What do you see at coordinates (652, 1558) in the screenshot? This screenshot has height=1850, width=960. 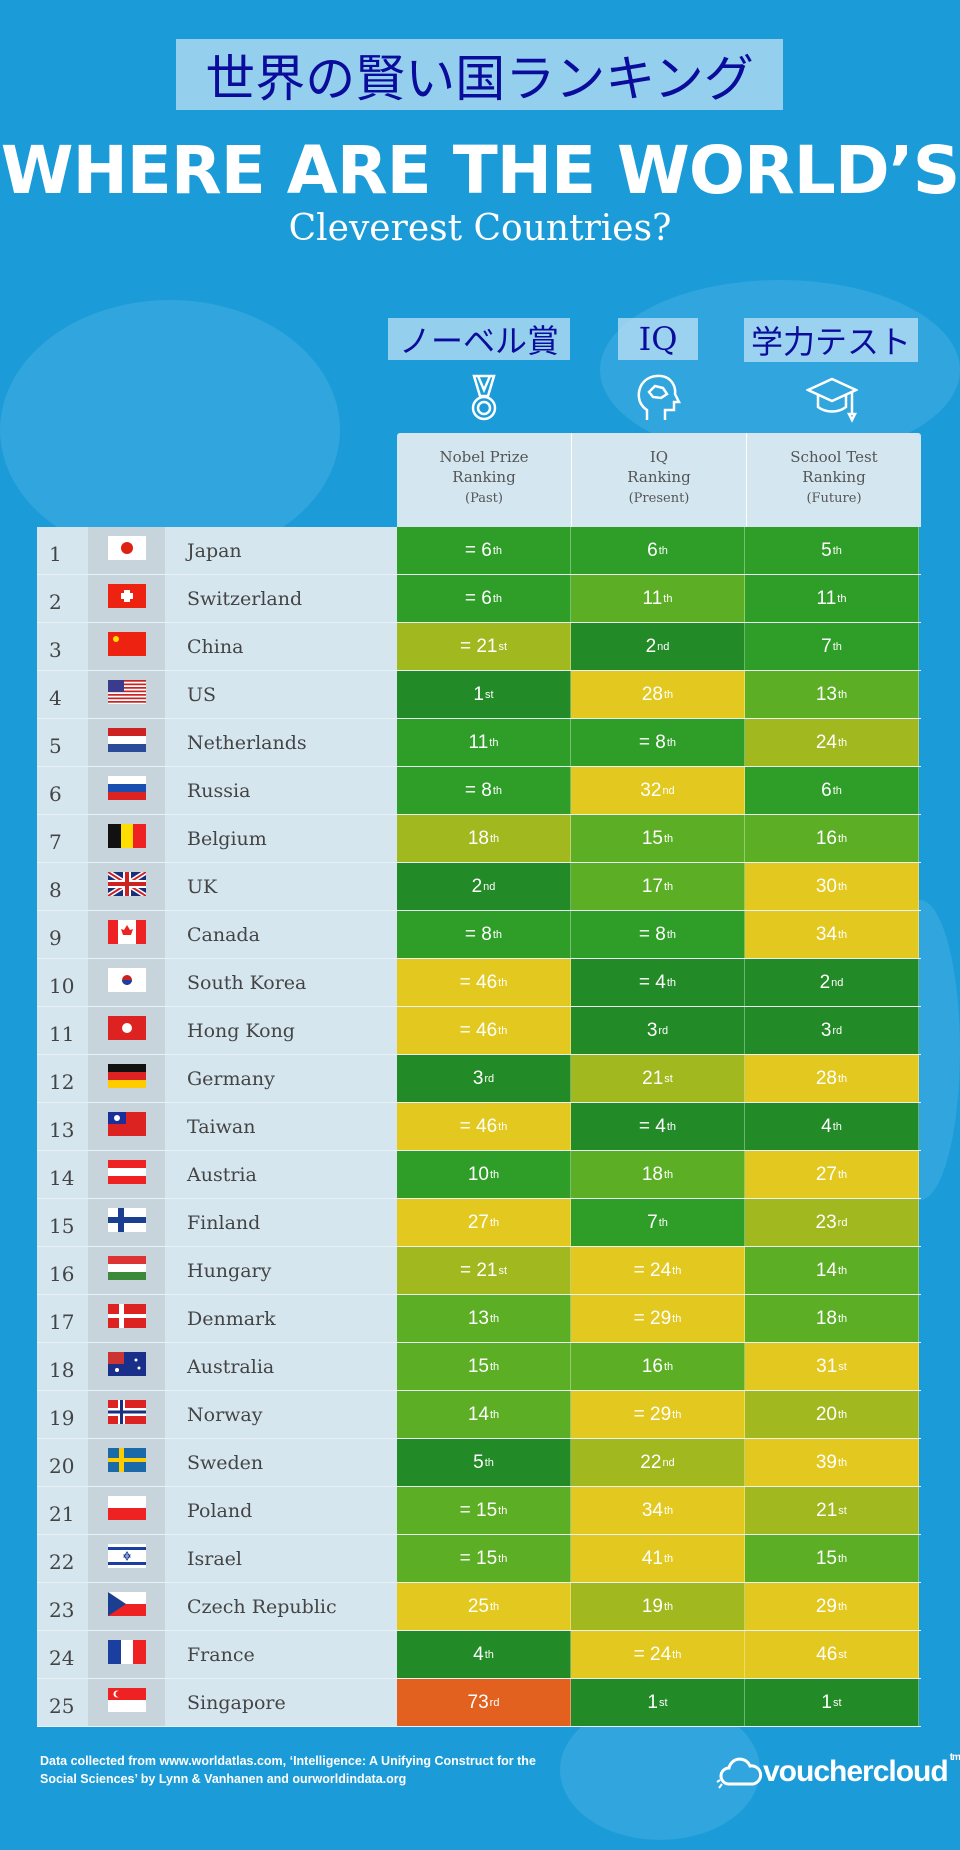 I see `rank-value: 41` at bounding box center [652, 1558].